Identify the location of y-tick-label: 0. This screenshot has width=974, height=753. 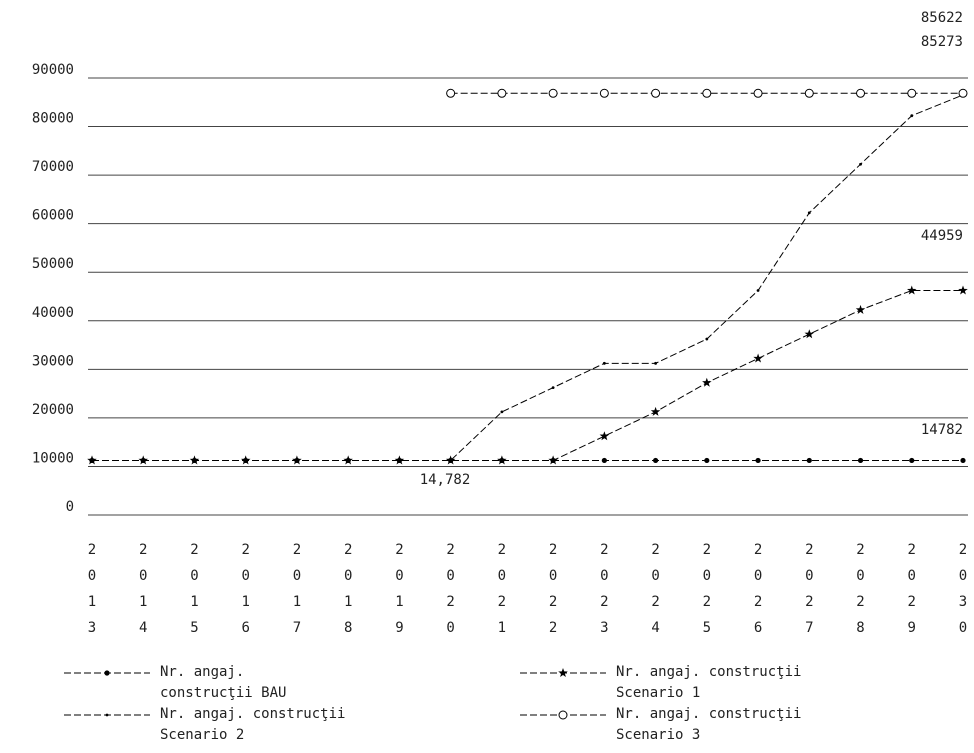
(70, 507).